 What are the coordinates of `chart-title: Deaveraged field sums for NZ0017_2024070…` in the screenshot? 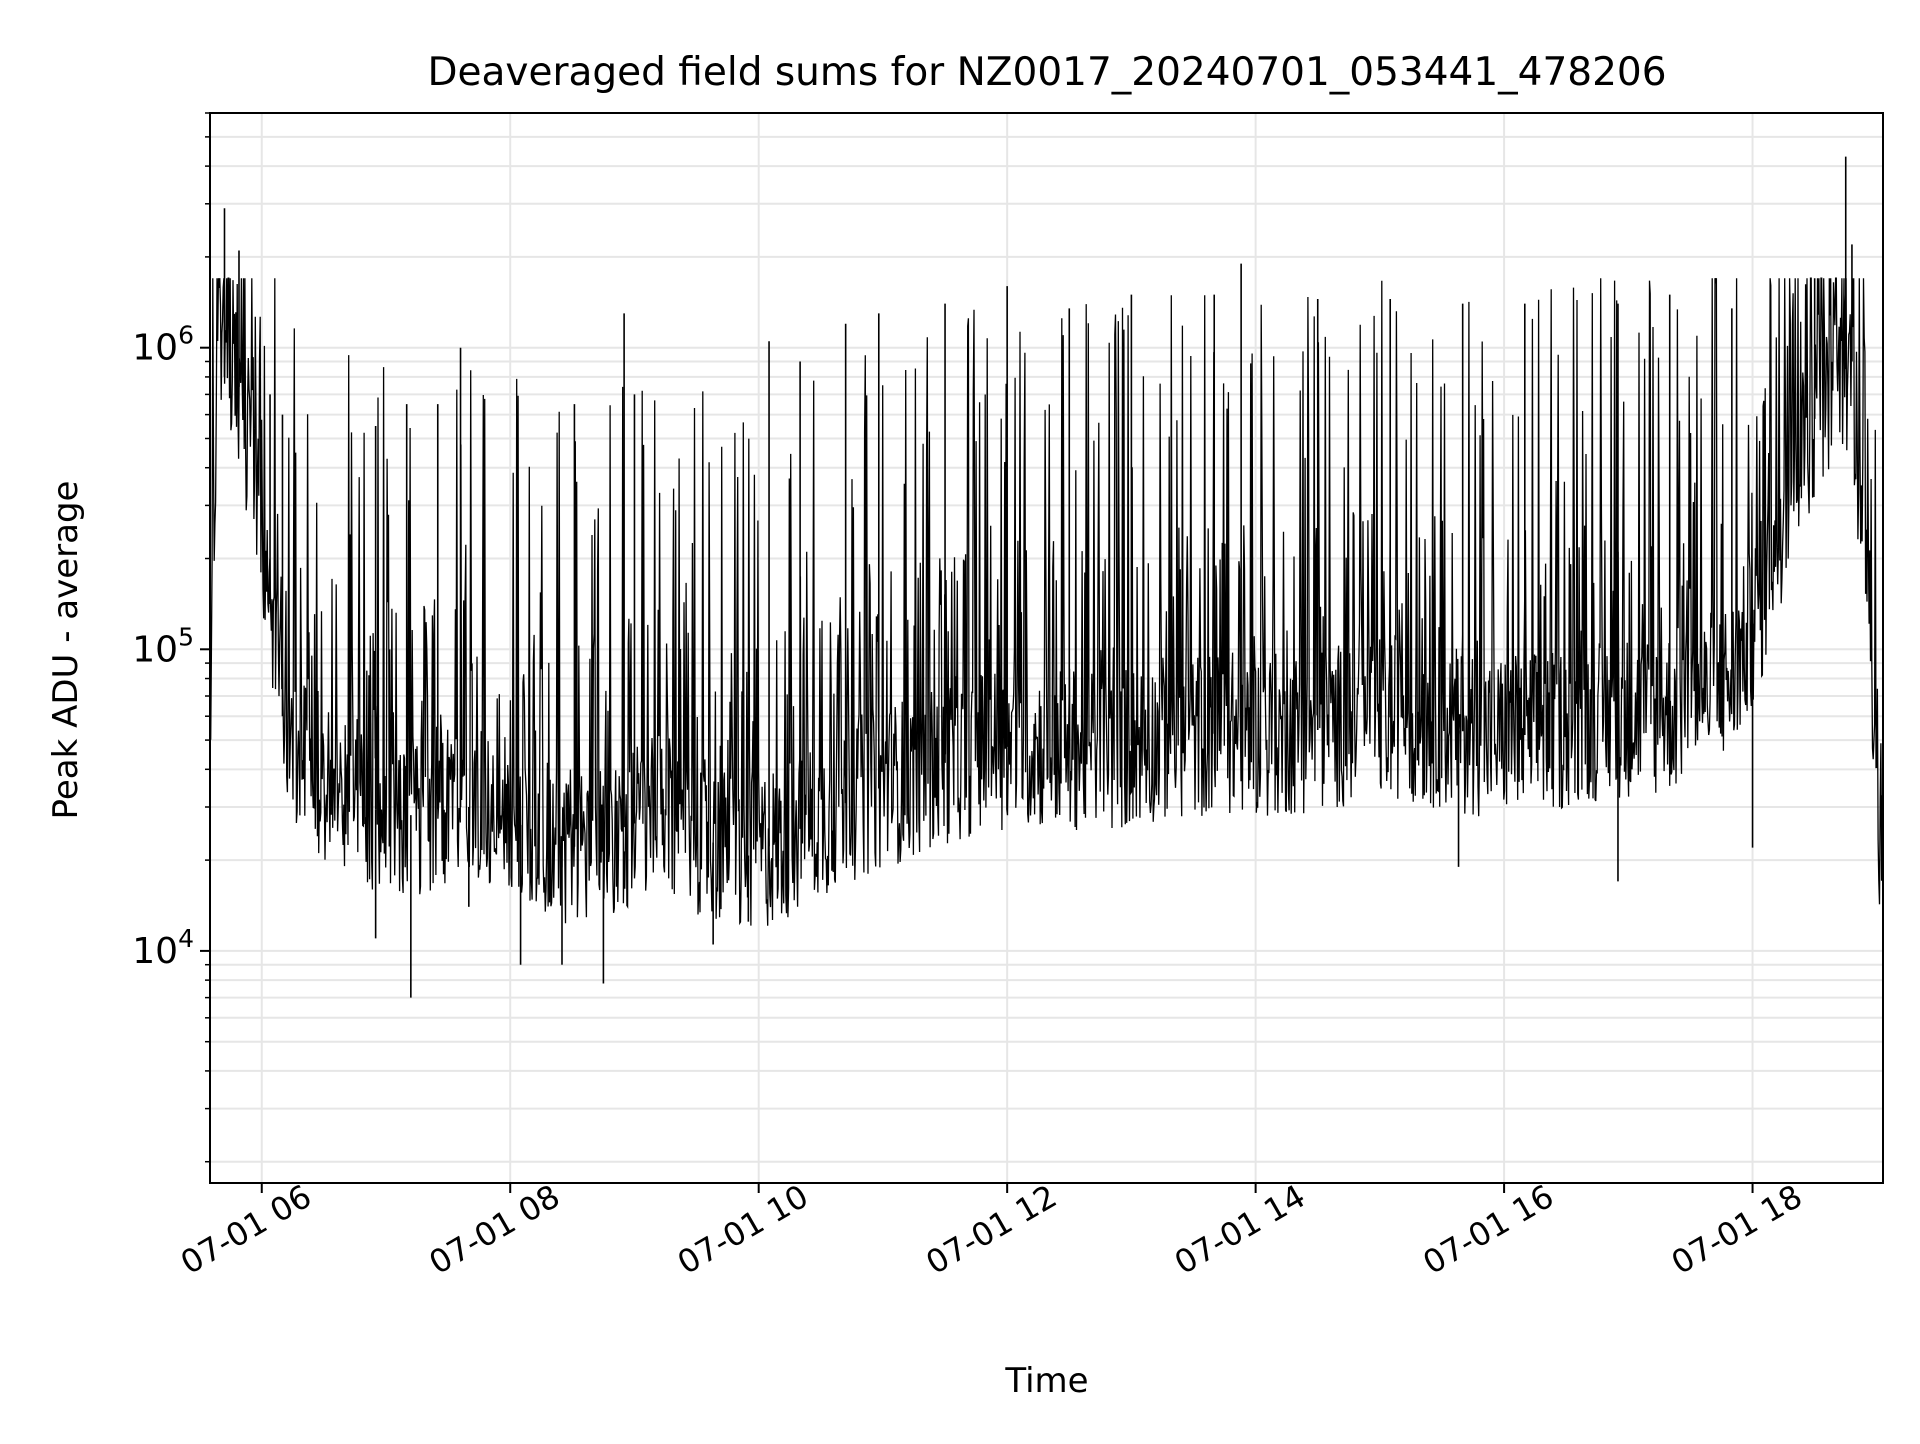 It's located at (1046, 72).